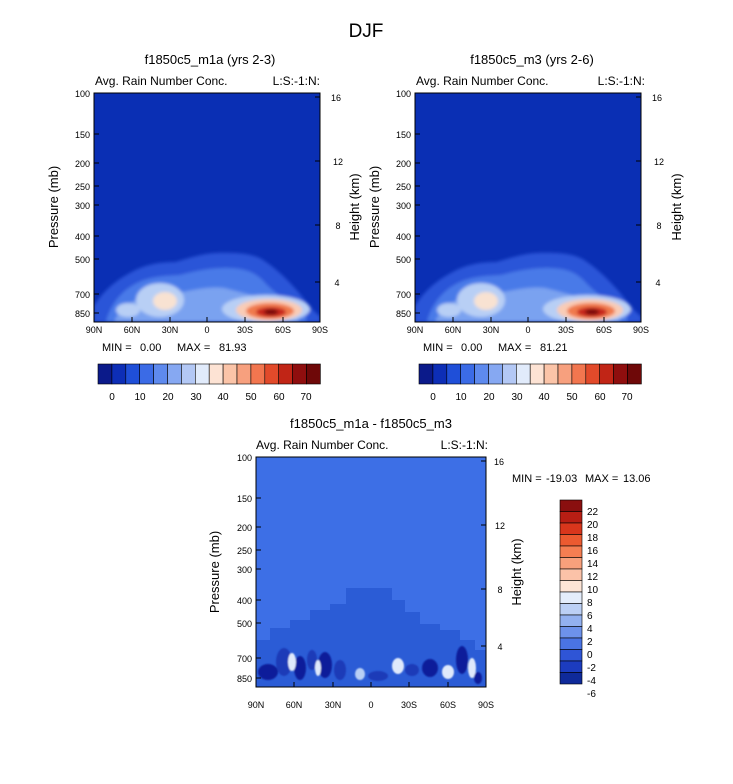  Describe the element at coordinates (637, 479) in the screenshot. I see `max-value: 13.06` at that location.